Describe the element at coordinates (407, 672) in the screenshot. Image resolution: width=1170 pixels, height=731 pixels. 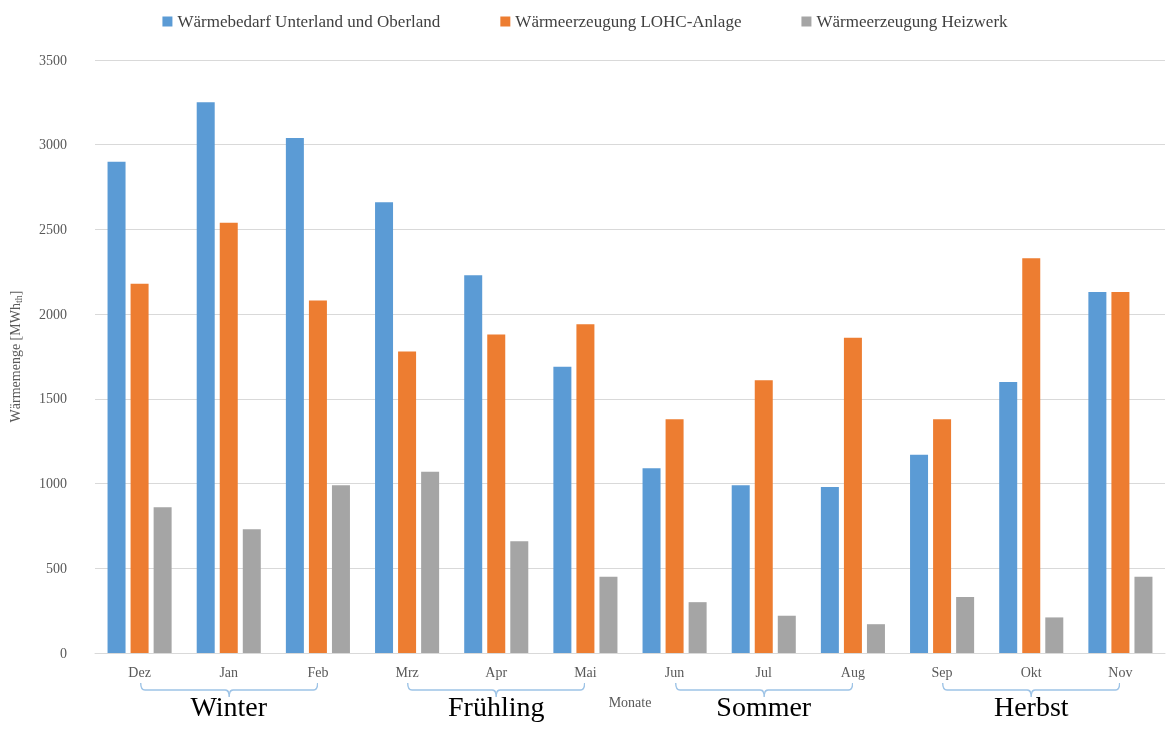
I see `x-tick-label: Mrz` at that location.